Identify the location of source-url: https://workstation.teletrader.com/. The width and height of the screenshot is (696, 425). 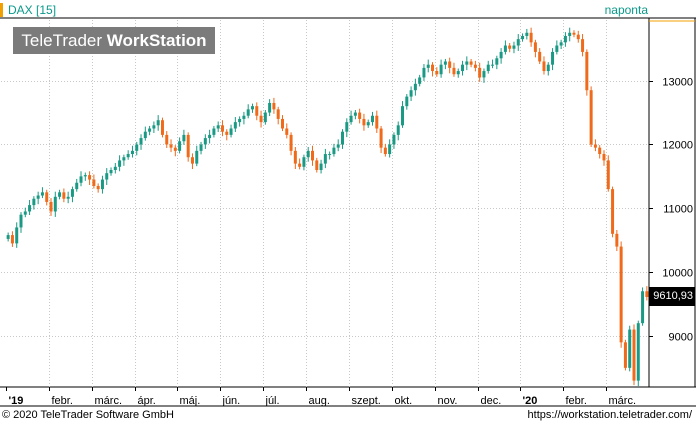
(609, 415).